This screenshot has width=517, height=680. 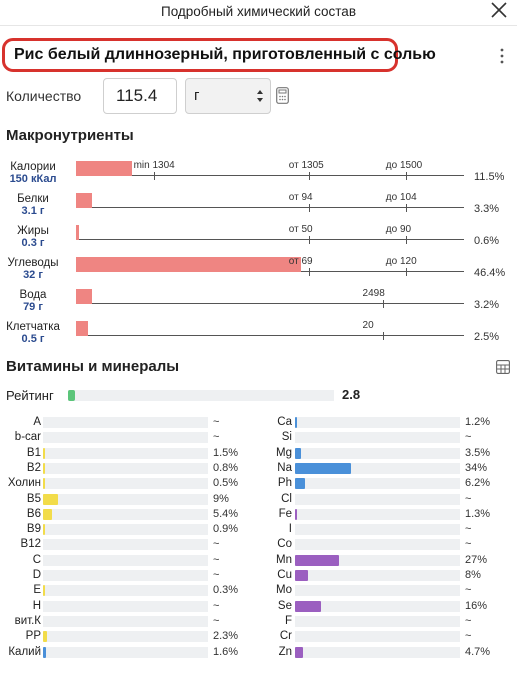 I want to click on macro-percent: 2.5%, so click(x=487, y=337).